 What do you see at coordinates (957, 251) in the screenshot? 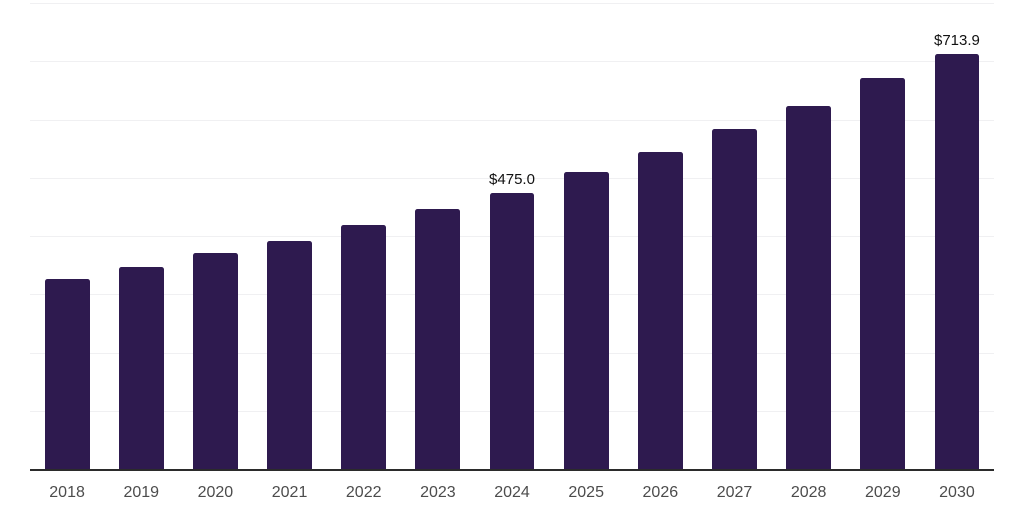
I see `bar: $713.9` at bounding box center [957, 251].